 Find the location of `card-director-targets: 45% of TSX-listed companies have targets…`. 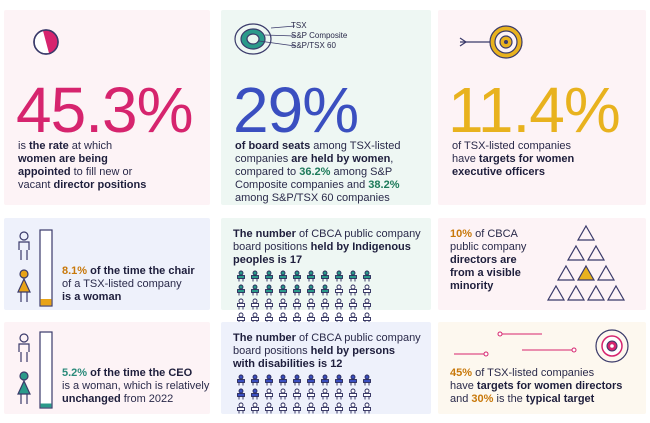

card-director-targets: 45% of TSX-listed companies have targets… is located at coordinates (542, 368).